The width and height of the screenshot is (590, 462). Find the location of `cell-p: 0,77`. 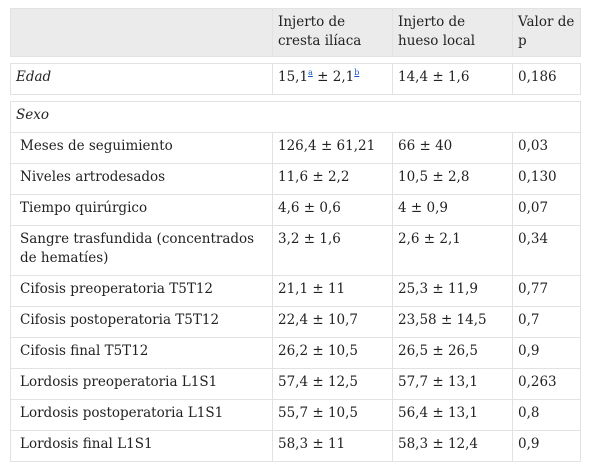

cell-p: 0,77 is located at coordinates (546, 291).